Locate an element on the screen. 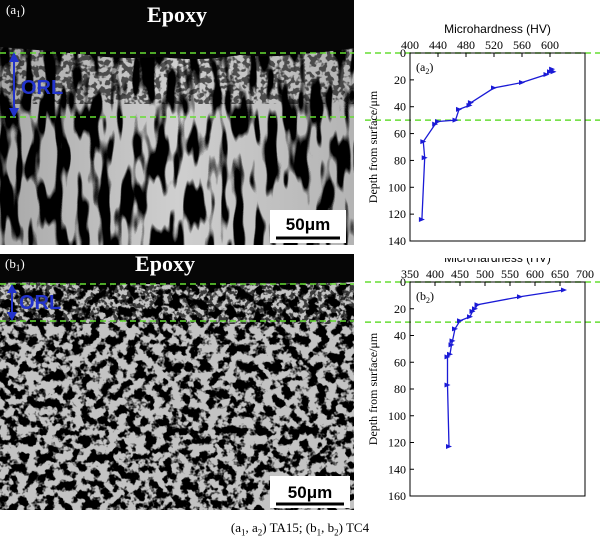  panel-label-b1: (b1) is located at coordinates (15, 264).